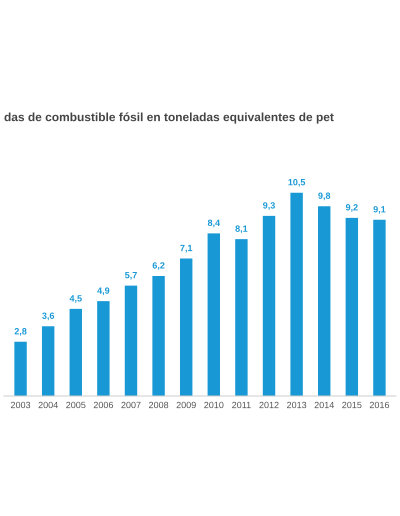  What do you see at coordinates (131, 405) in the screenshot?
I see `x-tick-label: 2007` at bounding box center [131, 405].